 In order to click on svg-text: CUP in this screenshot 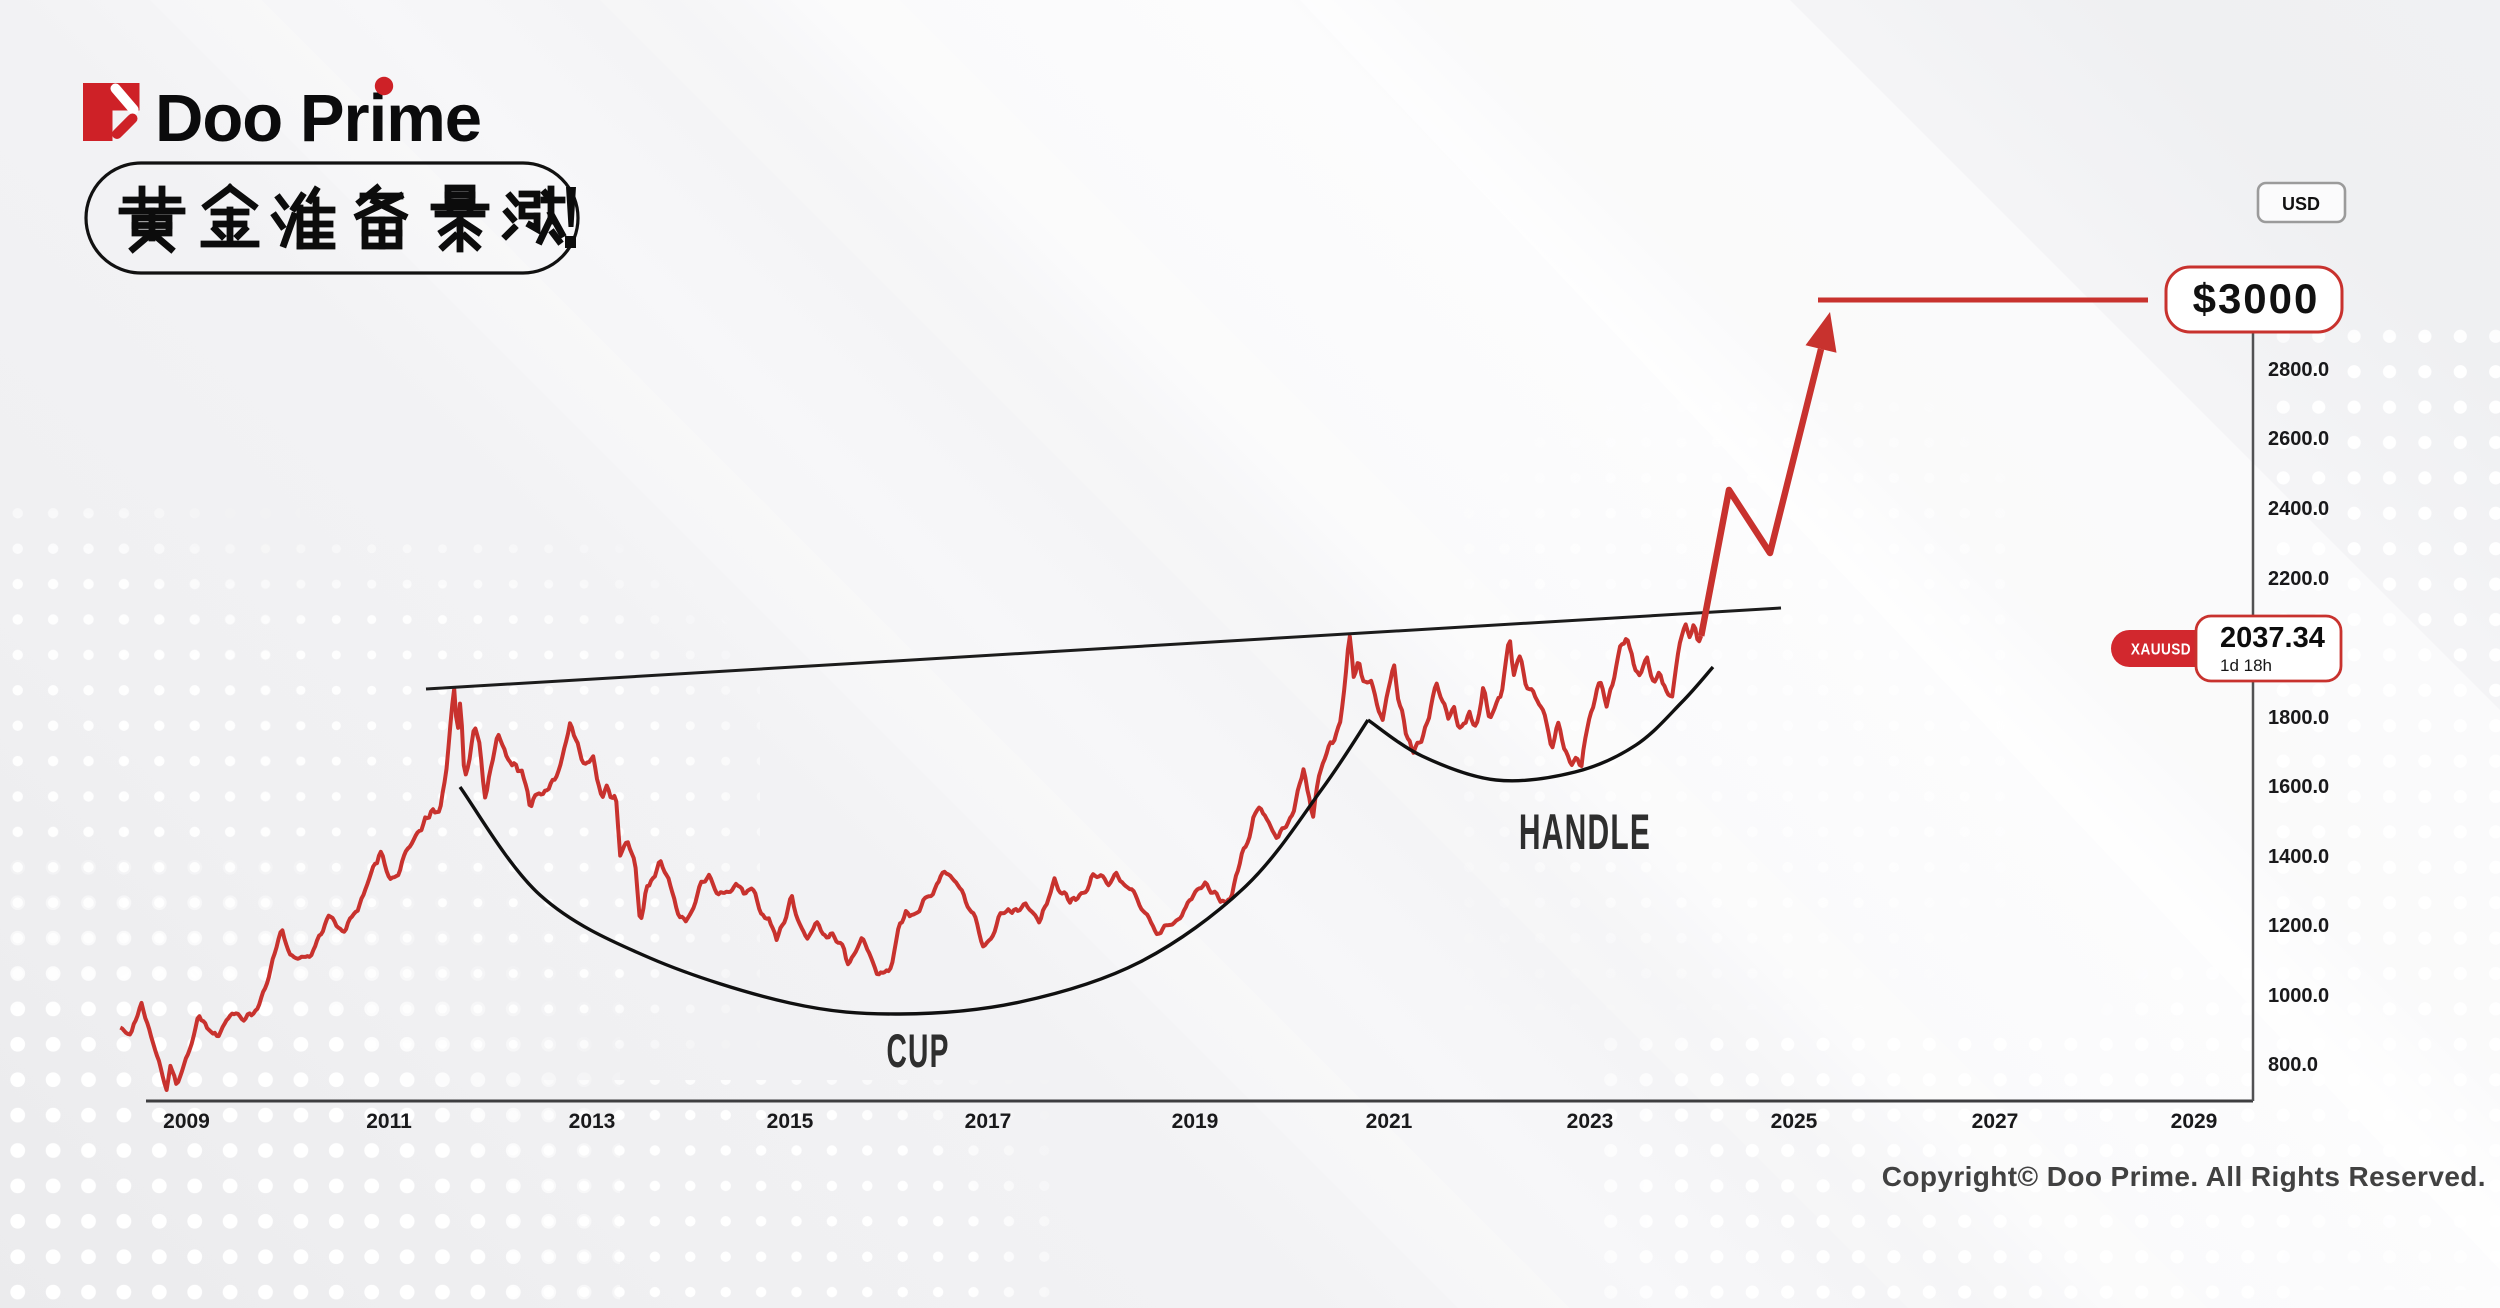, I will do `click(917, 1052)`.